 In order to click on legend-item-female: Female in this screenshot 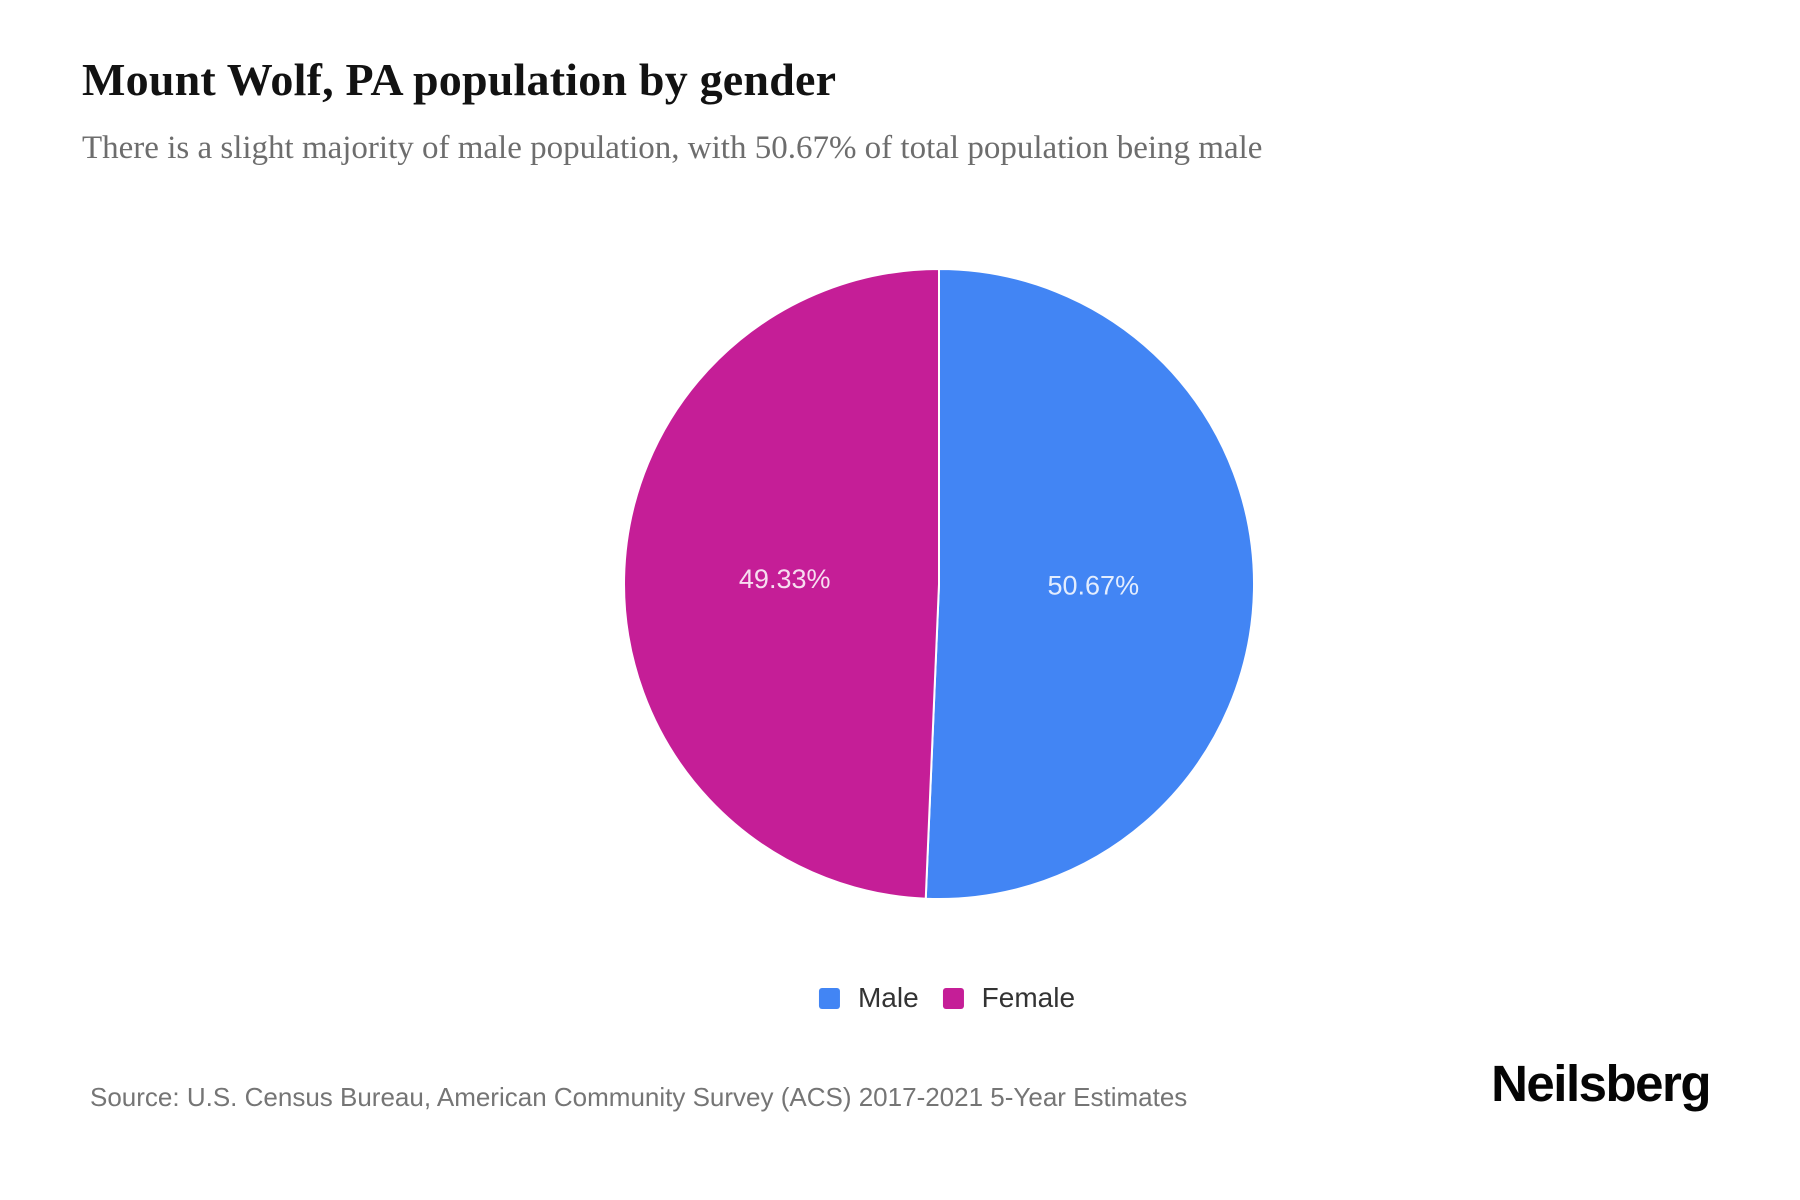, I will do `click(1009, 998)`.